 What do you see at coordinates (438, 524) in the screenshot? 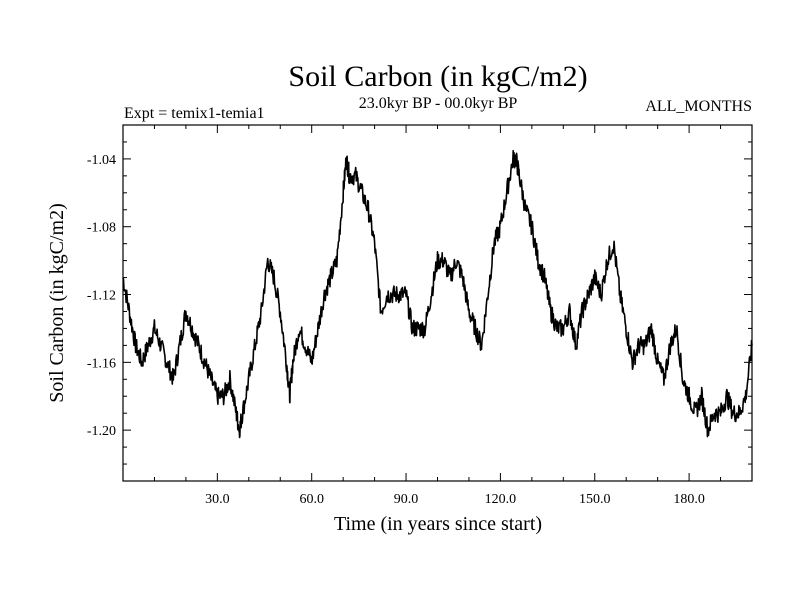
I see `x-axis-label: Time (in years since start)` at bounding box center [438, 524].